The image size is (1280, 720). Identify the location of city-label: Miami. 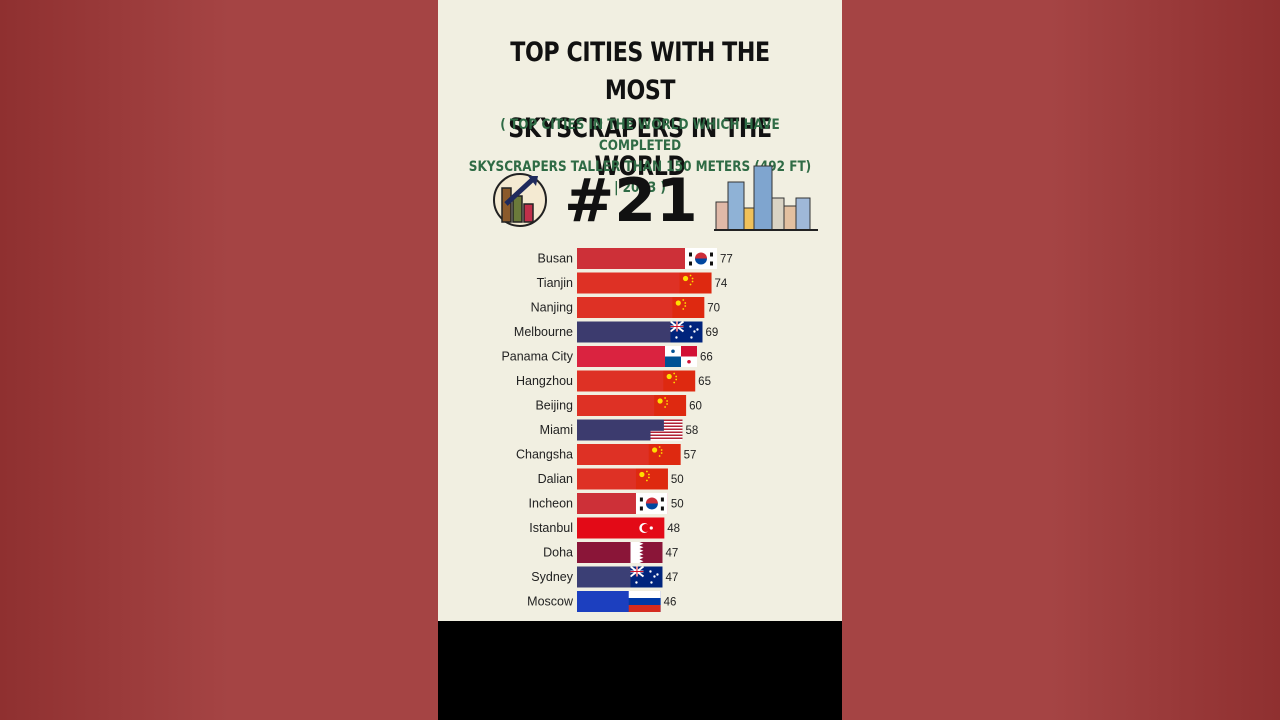
(556, 430).